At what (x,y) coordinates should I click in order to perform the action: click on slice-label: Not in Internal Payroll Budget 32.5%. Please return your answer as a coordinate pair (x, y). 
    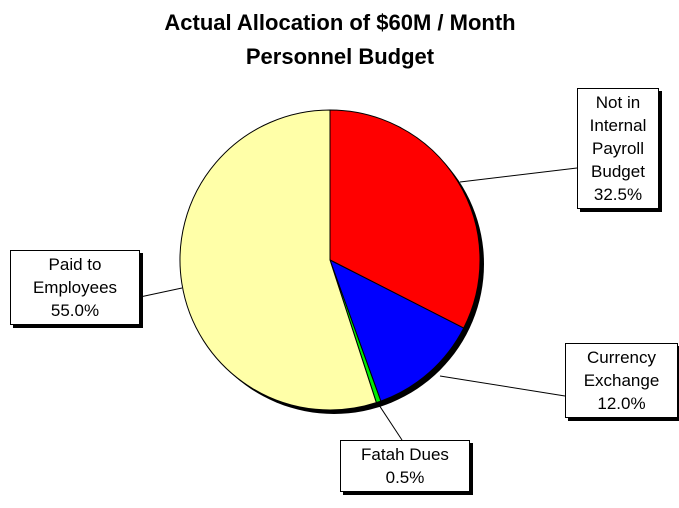
    Looking at the image, I should click on (618, 148).